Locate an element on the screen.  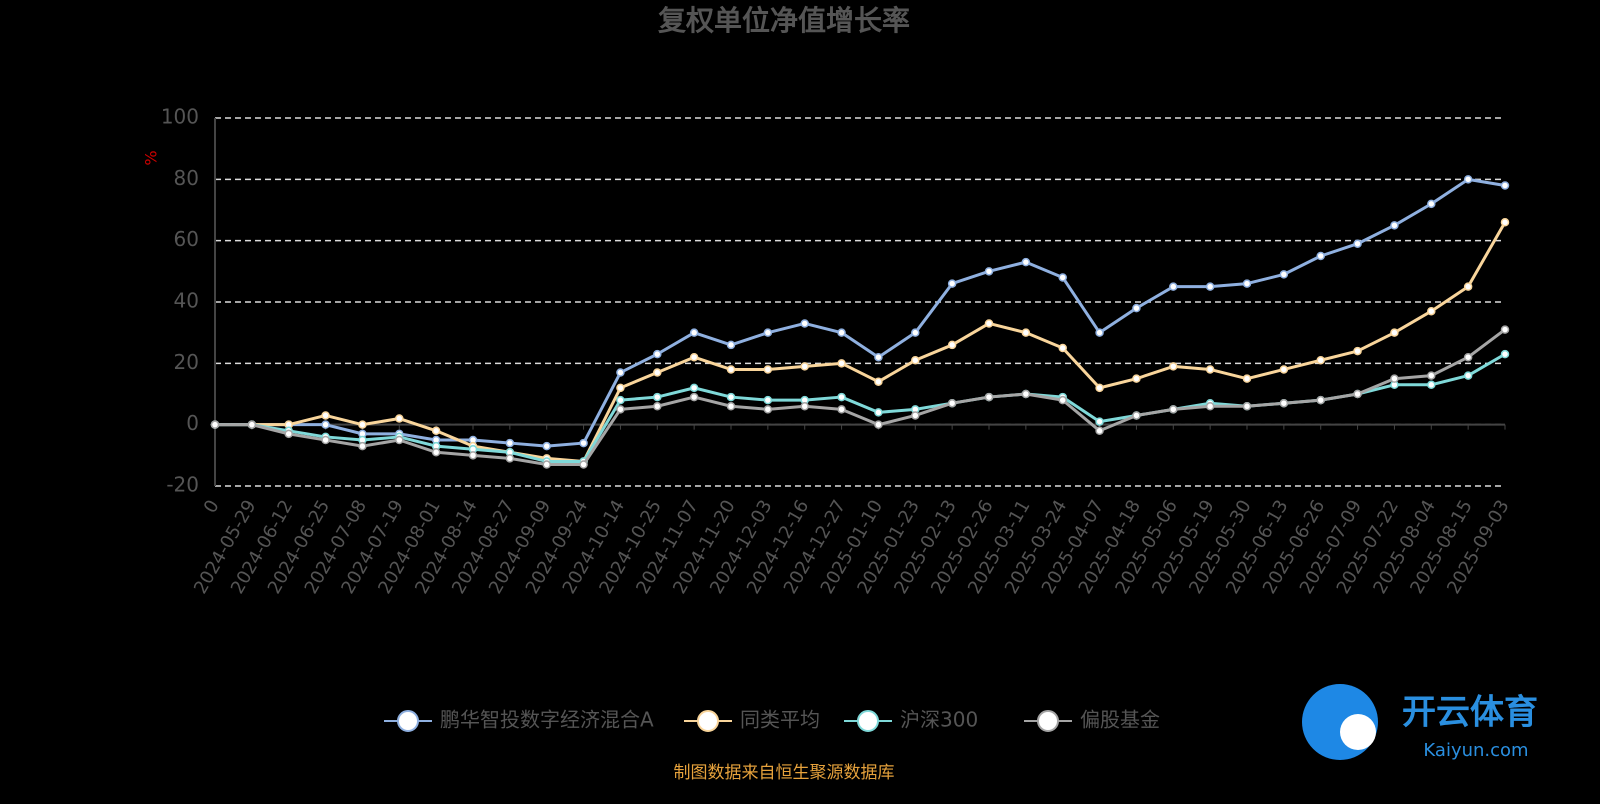
legend-label: 沪深300 is located at coordinates (939, 720).